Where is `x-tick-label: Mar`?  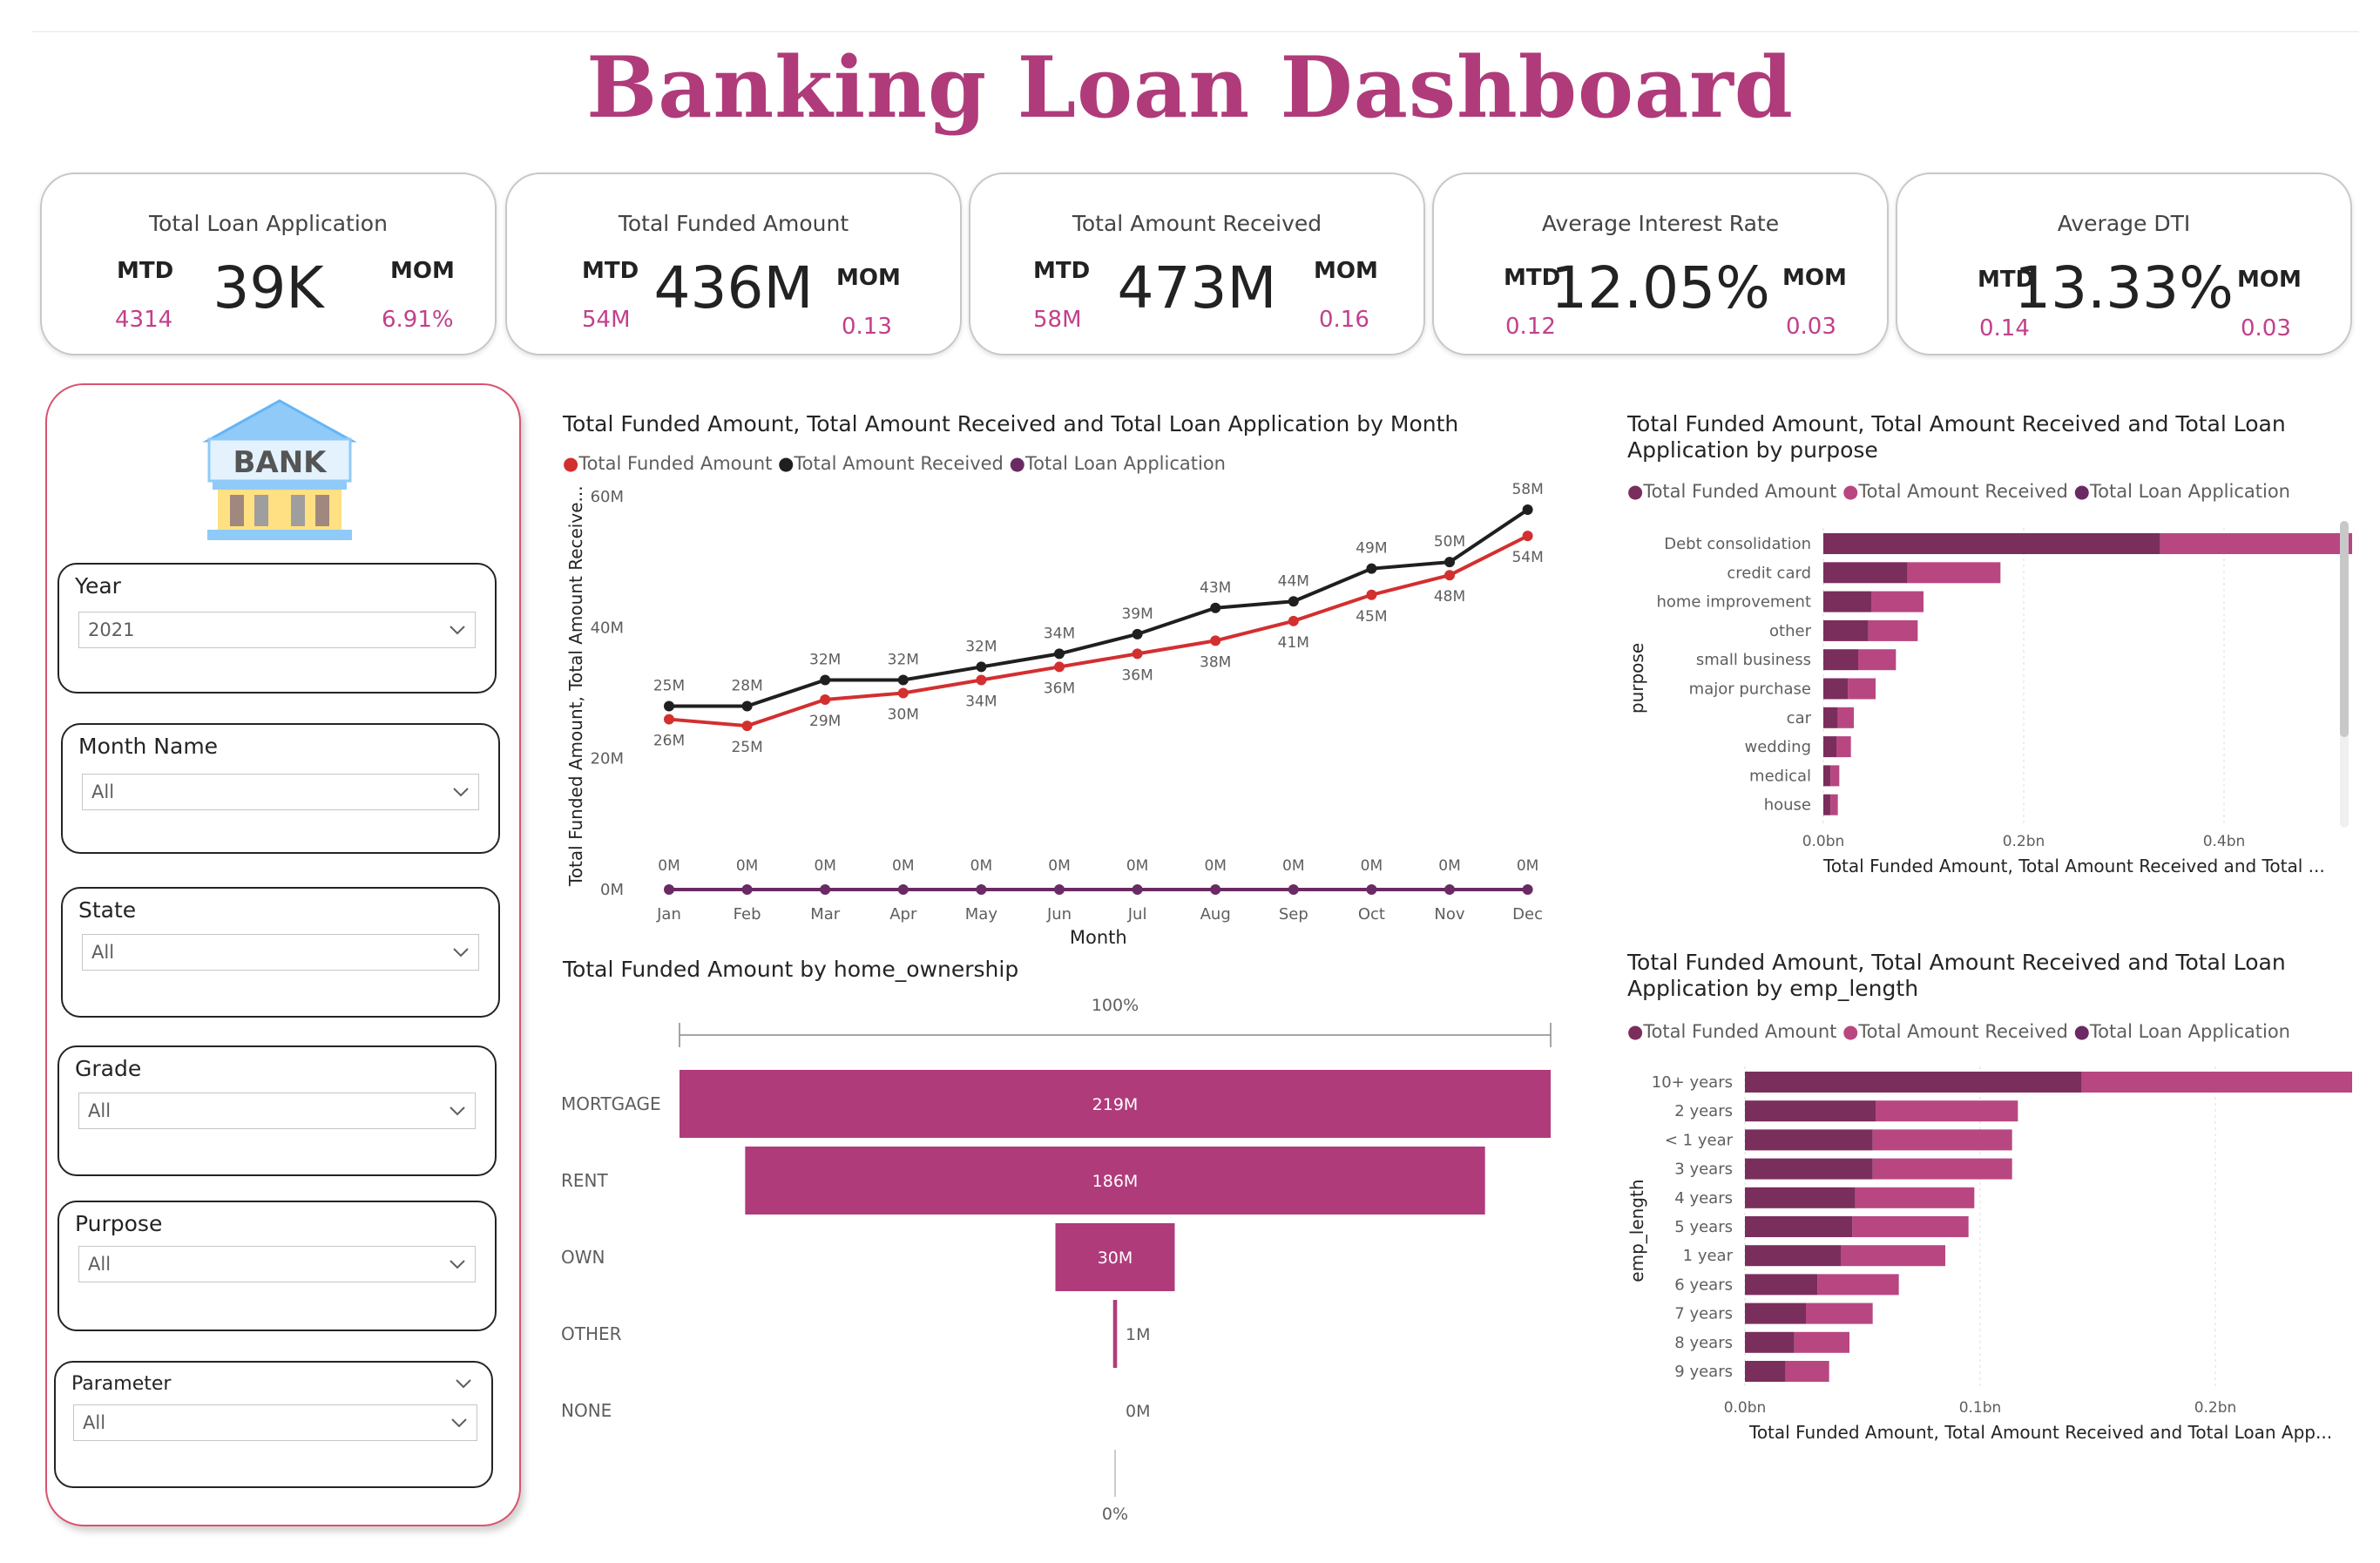 x-tick-label: Mar is located at coordinates (825, 915).